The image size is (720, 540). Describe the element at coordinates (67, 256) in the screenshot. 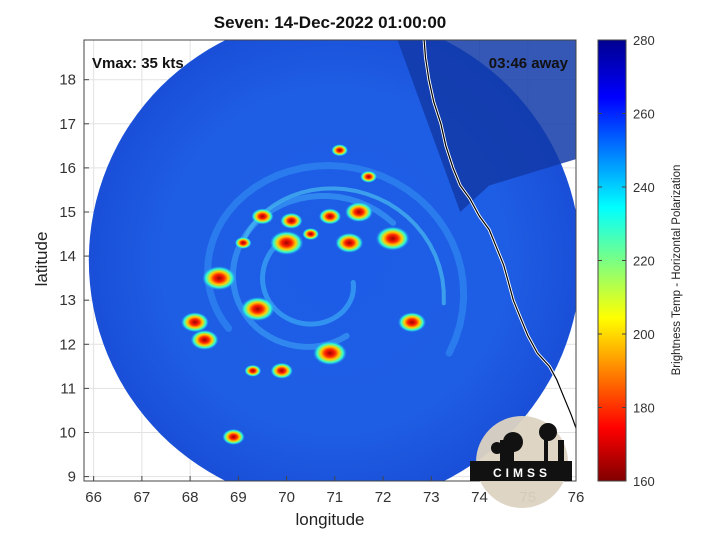

I see `y-tick-label: 14` at that location.